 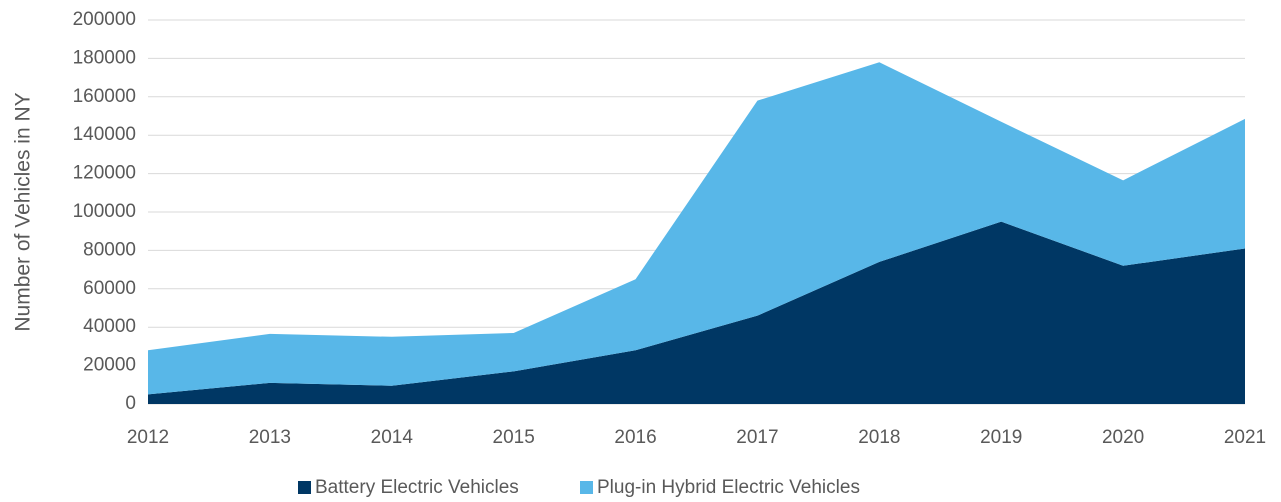 I want to click on y-tick-label: 0, so click(x=130, y=403).